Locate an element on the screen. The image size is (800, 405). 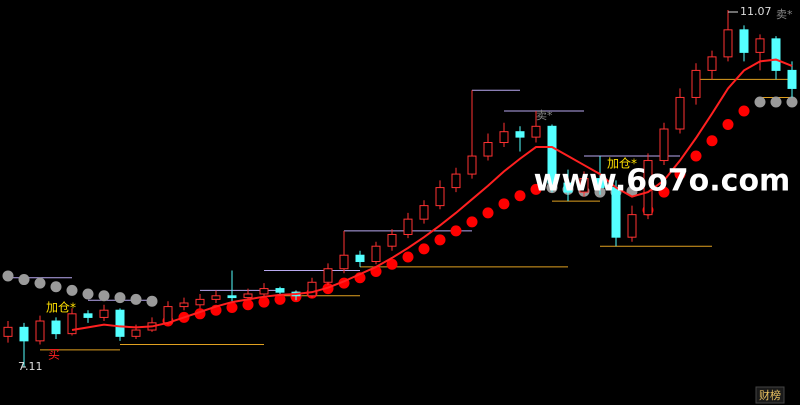
low-label: 7.11 is located at coordinates (30, 366).